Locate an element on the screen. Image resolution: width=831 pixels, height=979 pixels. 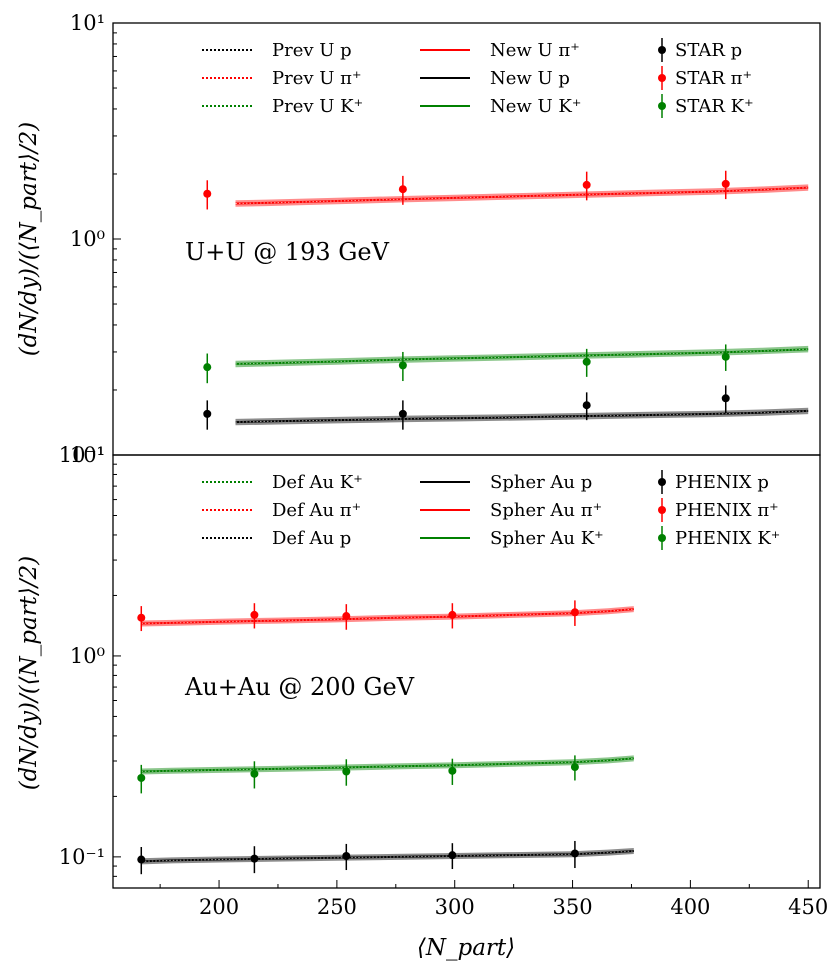
bottom-legend-phenix-p-label: PHENIX p is located at coordinates (722, 482).